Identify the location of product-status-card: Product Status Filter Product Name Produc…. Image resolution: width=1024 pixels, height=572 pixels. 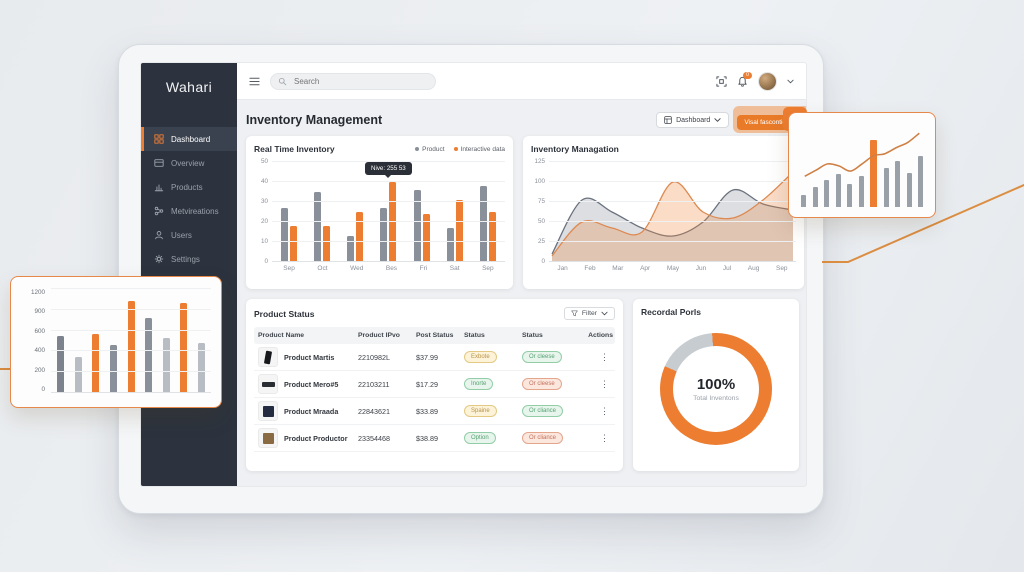
(434, 385).